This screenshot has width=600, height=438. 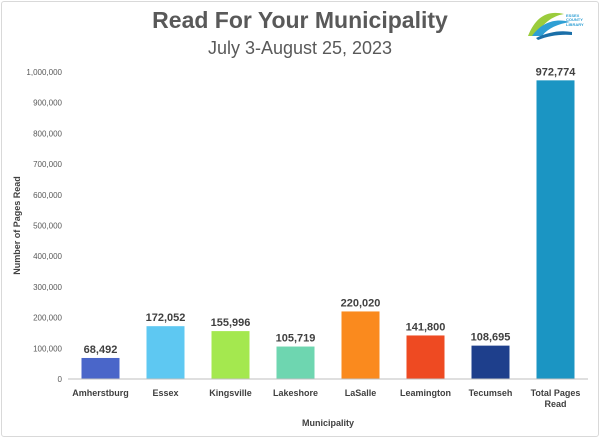 I want to click on y-tick-label: 700,000, so click(x=47, y=164).